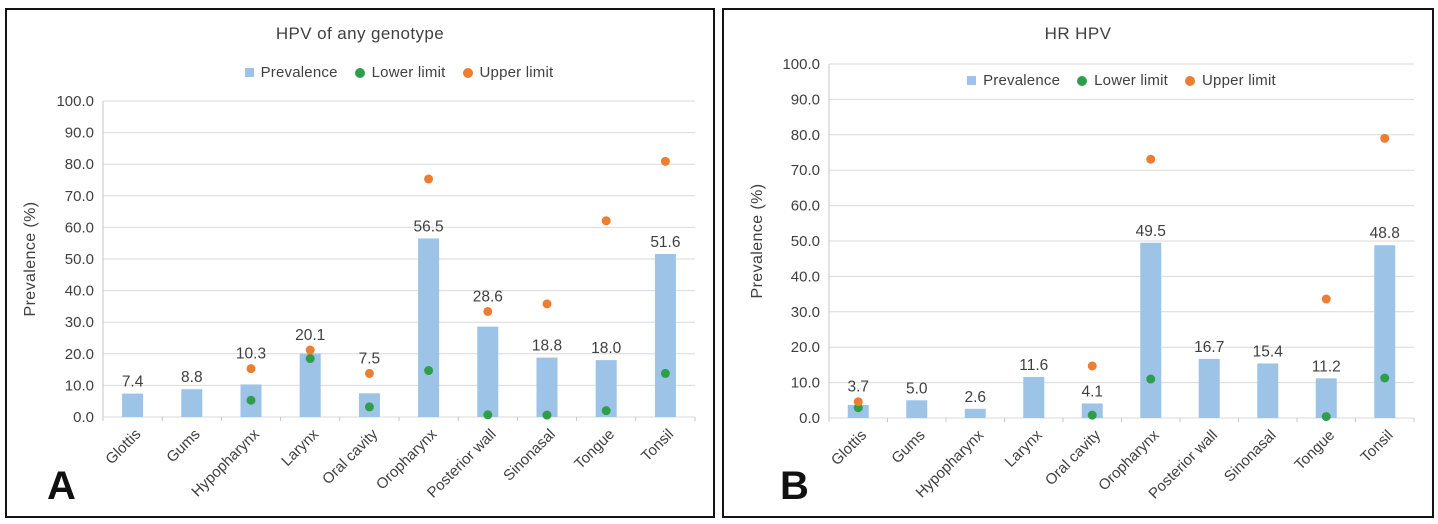  I want to click on svg-text: 11.2, so click(1326, 366).